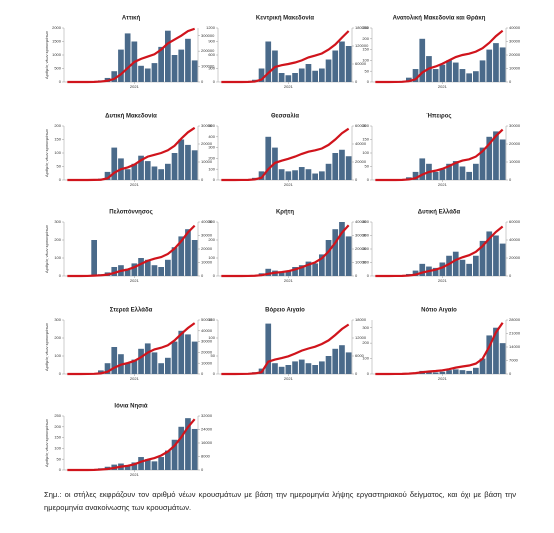  I want to click on y2-tick-label: 18000, so click(361, 319).